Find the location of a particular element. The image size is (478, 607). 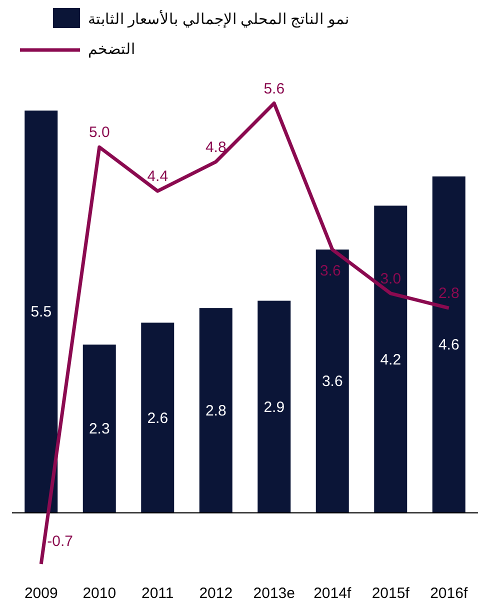

data-label: 4.4 is located at coordinates (157, 177).